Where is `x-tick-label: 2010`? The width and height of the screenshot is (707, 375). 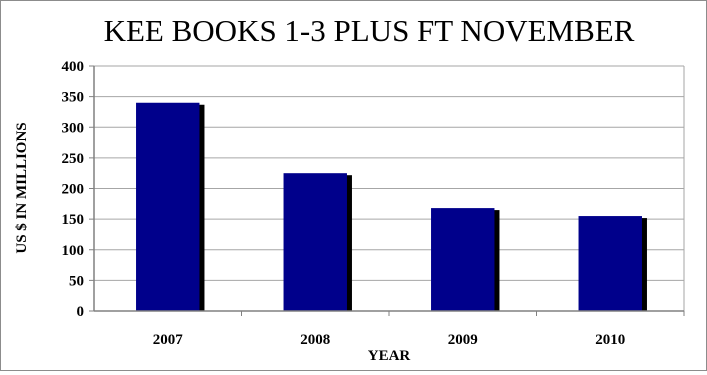 x-tick-label: 2010 is located at coordinates (610, 340).